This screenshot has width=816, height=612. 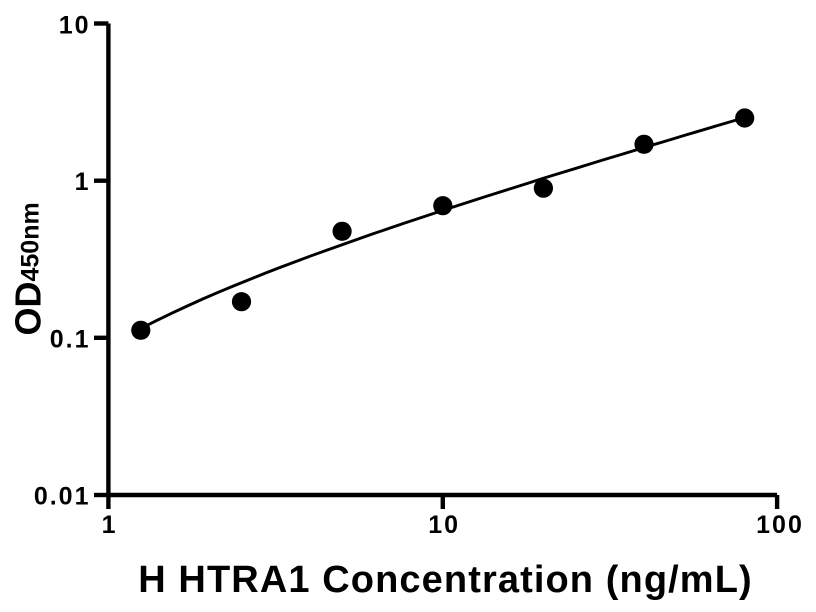 I want to click on svg-text: 0.1, so click(x=70, y=339).